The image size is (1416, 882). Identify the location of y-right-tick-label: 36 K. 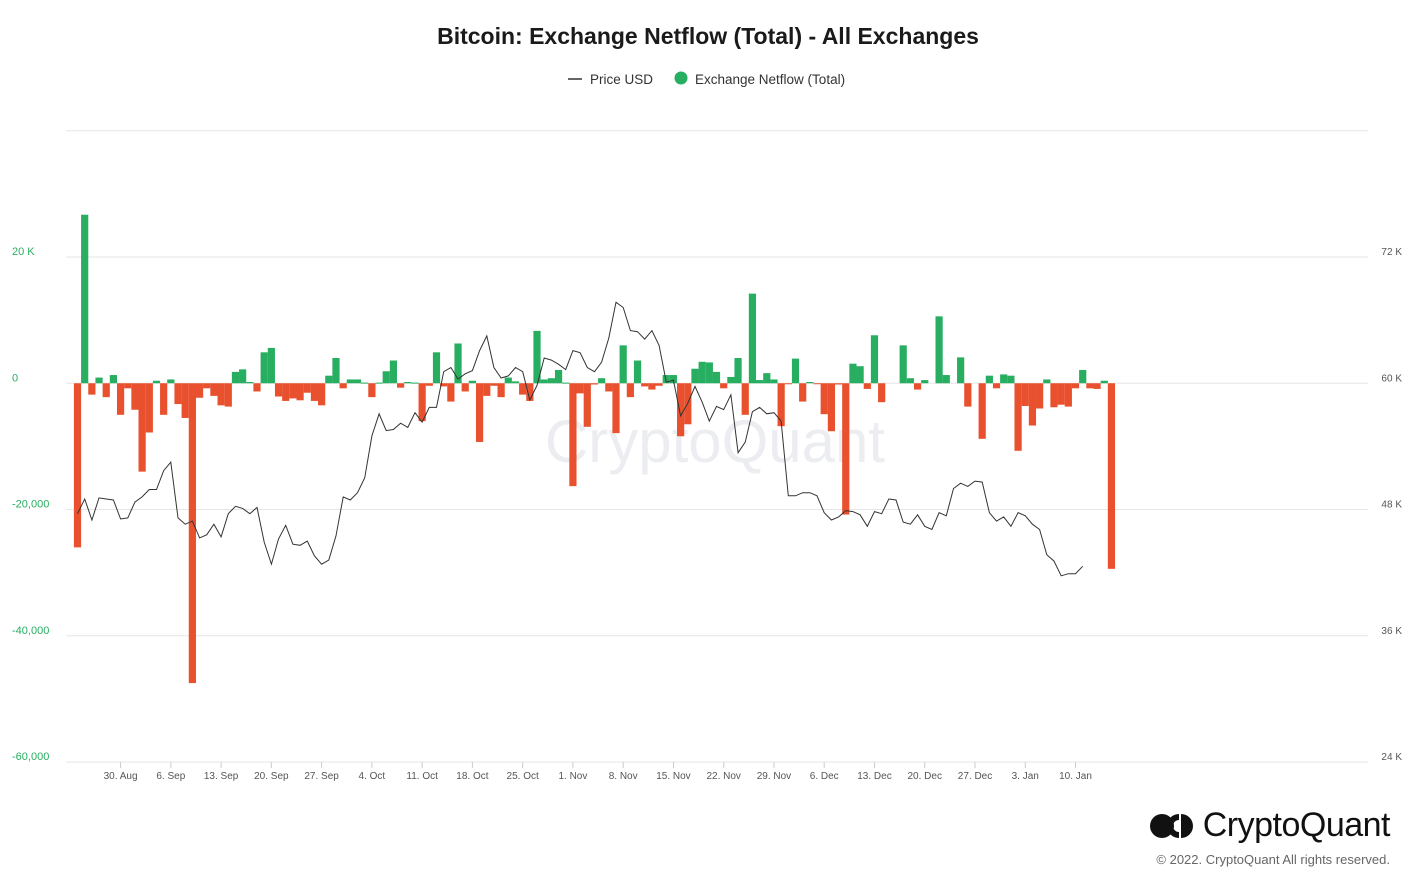
(1391, 631).